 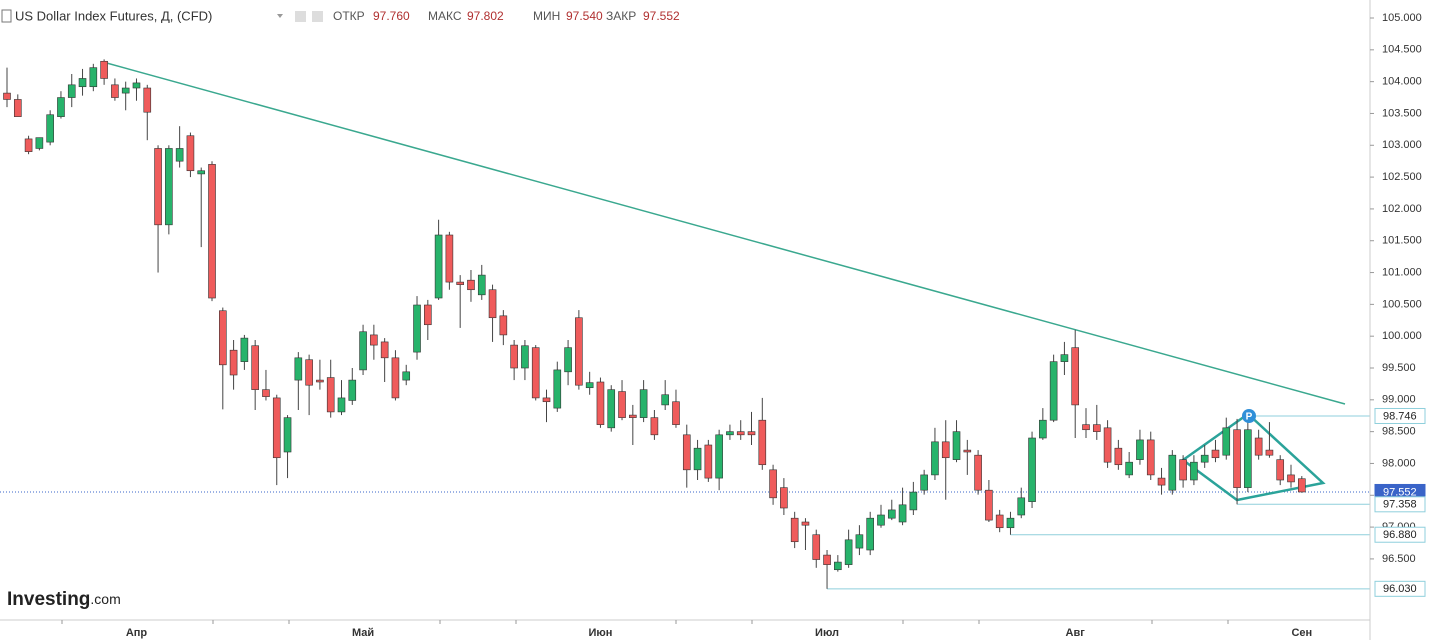 What do you see at coordinates (1402, 145) in the screenshot?
I see `y-tick-label: 103.000` at bounding box center [1402, 145].